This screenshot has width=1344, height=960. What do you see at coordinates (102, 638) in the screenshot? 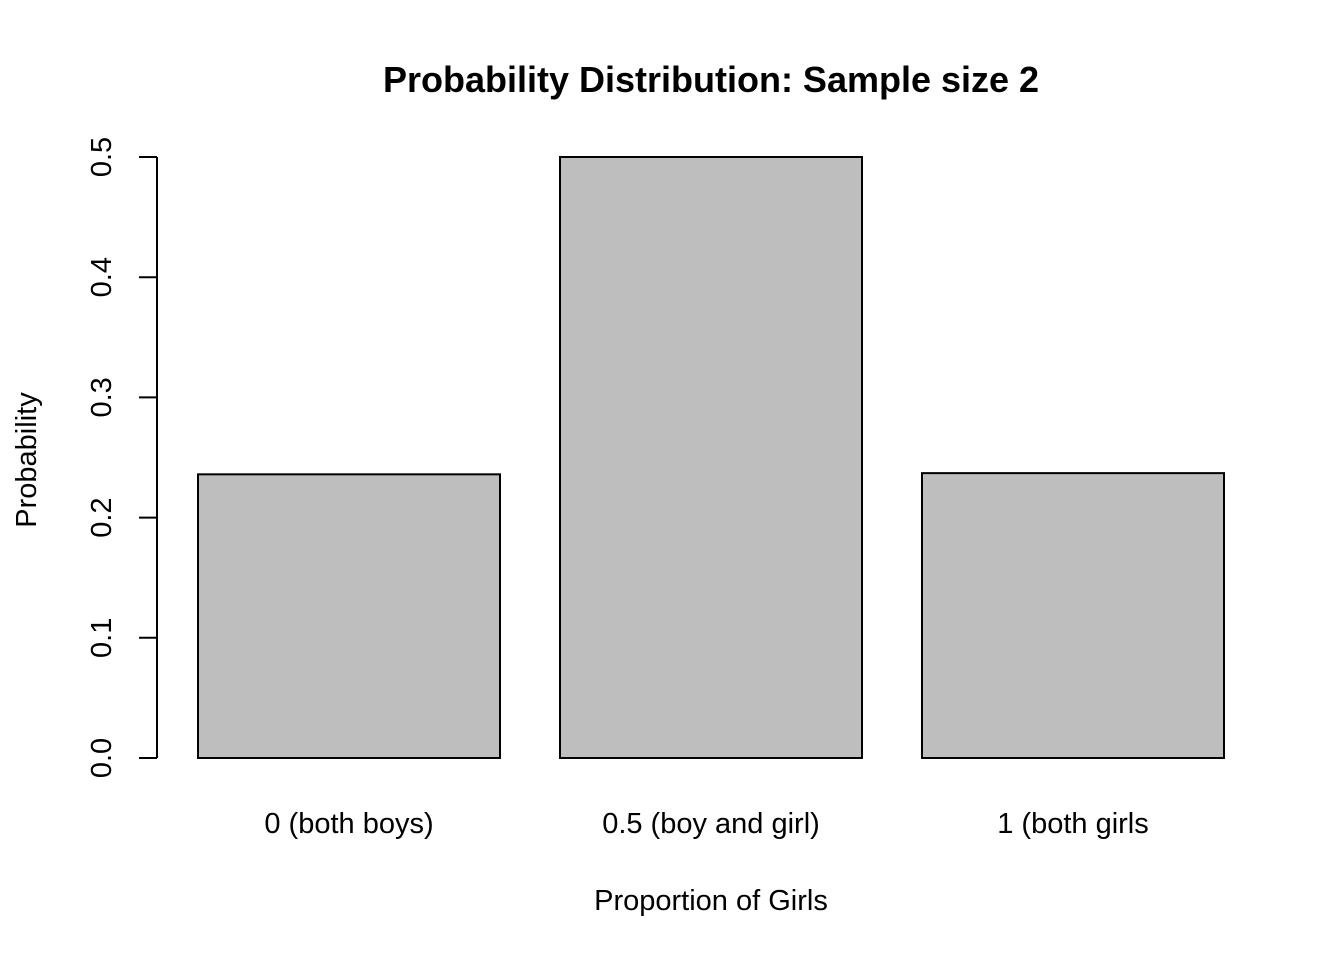
I see `y-tick-label-1: 0.1` at bounding box center [102, 638].